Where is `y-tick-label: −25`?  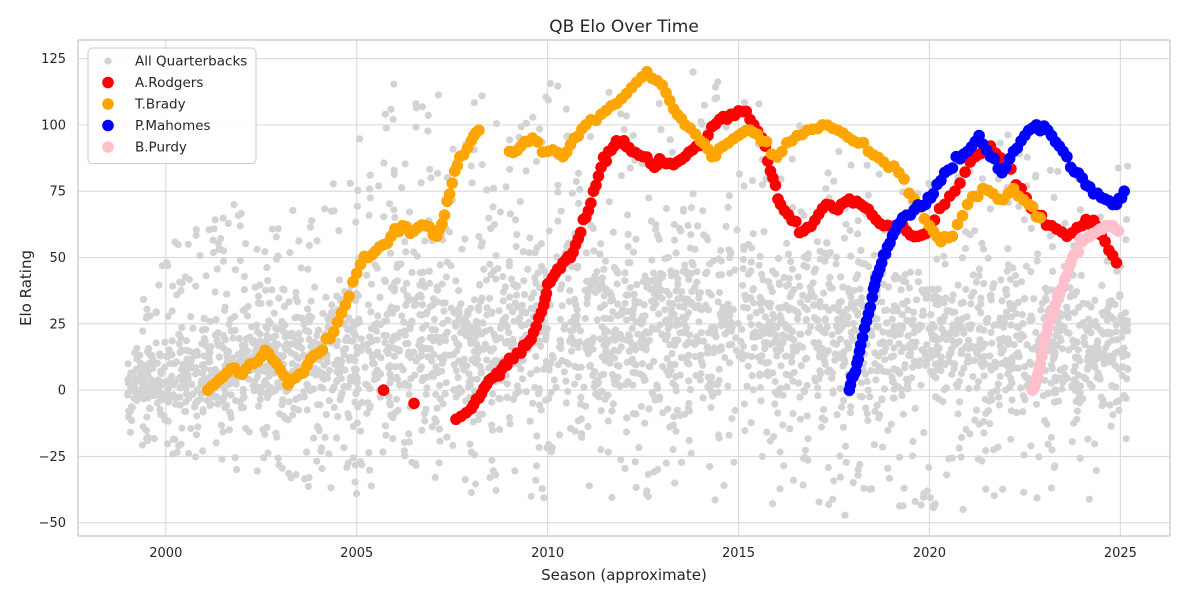 y-tick-label: −25 is located at coordinates (52, 457).